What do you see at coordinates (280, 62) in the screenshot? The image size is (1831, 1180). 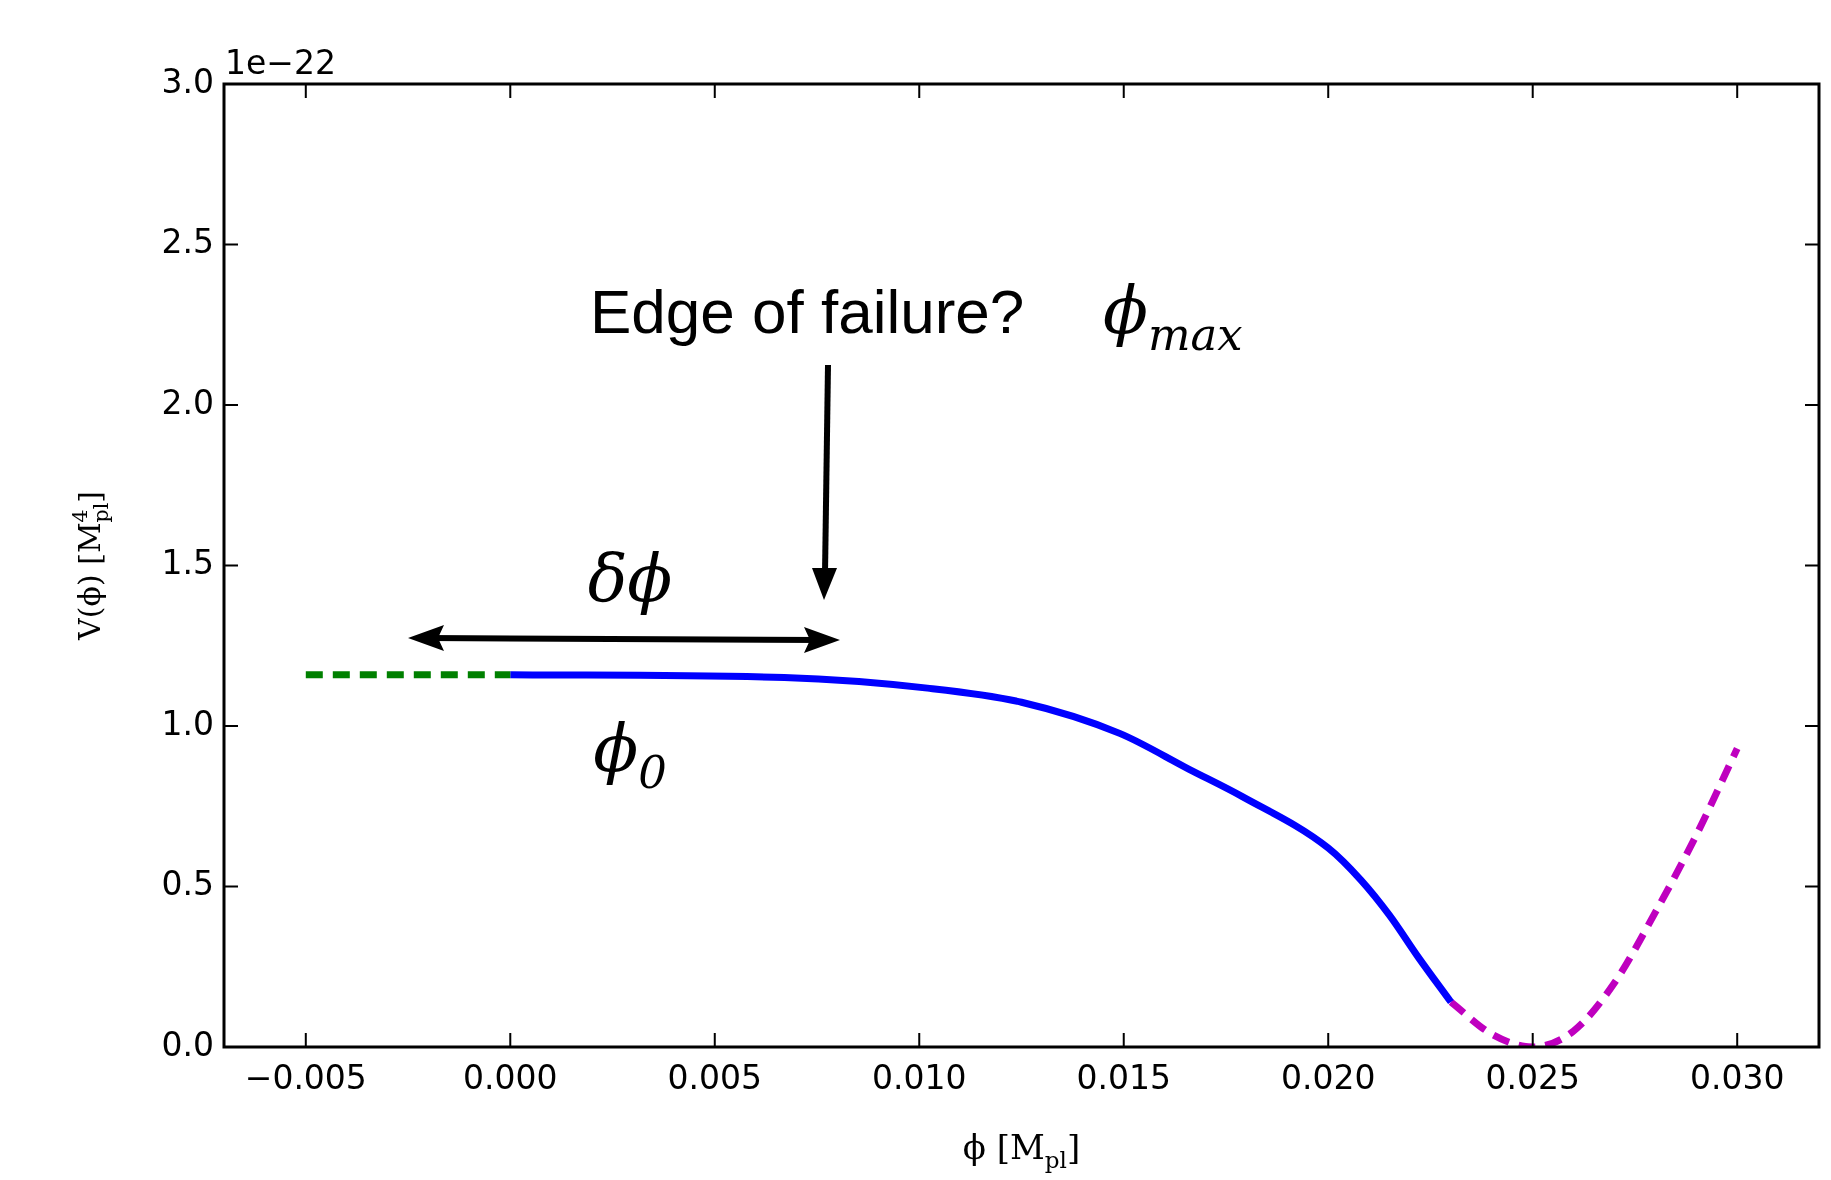 I see `text: 1e−22` at bounding box center [280, 62].